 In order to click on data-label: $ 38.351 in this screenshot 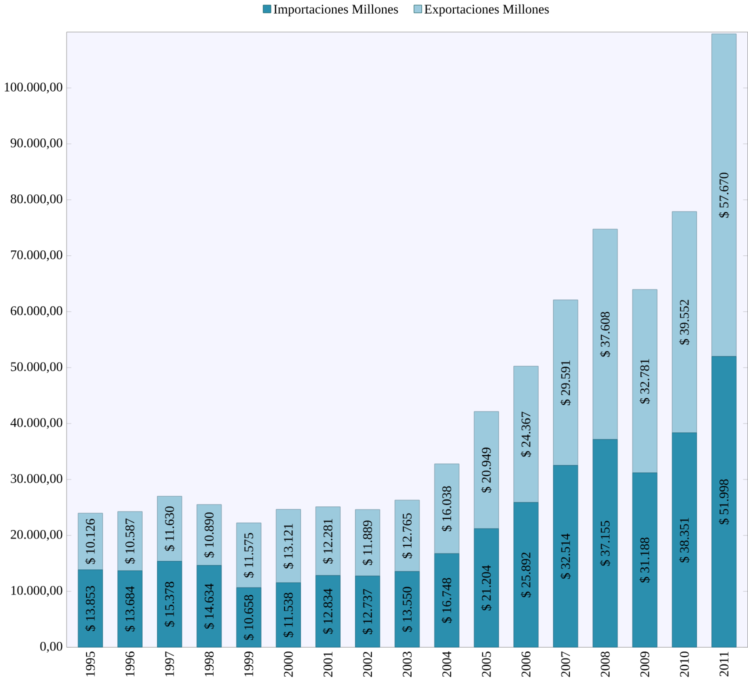, I will do `click(684, 540)`.